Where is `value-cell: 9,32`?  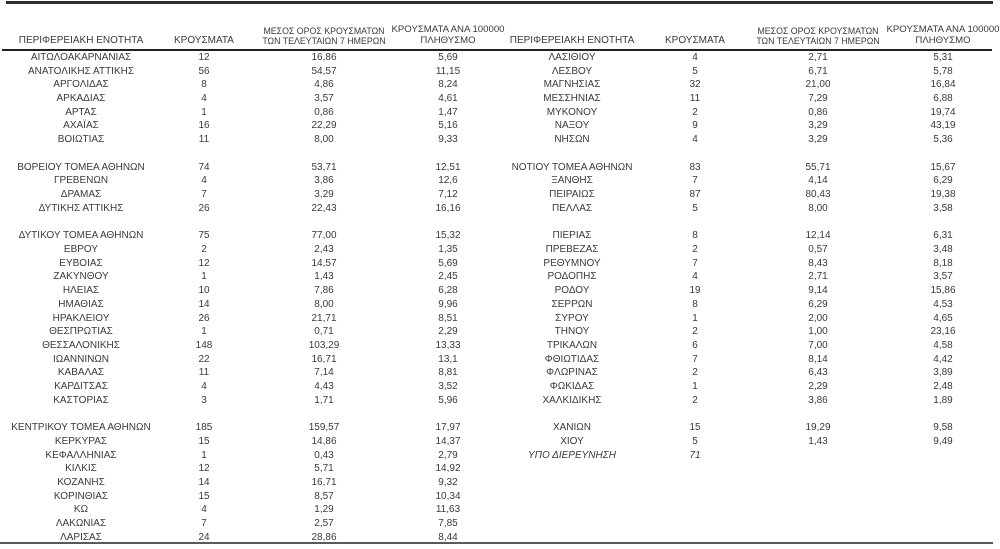
value-cell: 9,32 is located at coordinates (448, 483).